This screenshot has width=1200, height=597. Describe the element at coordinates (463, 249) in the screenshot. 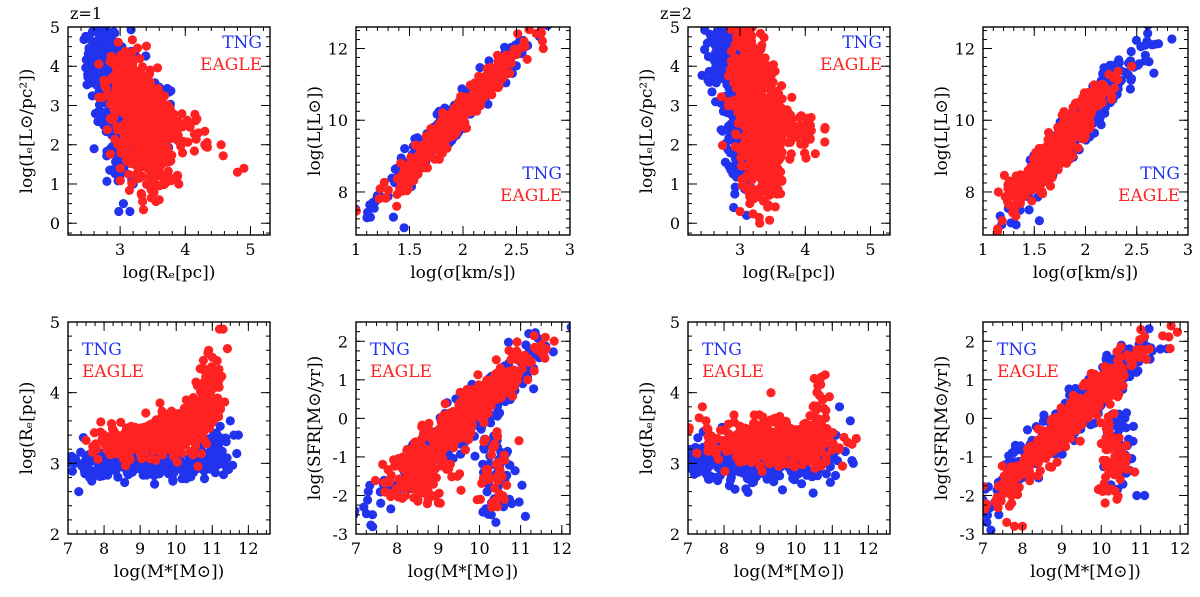

I see `x-tick-label: 2` at that location.